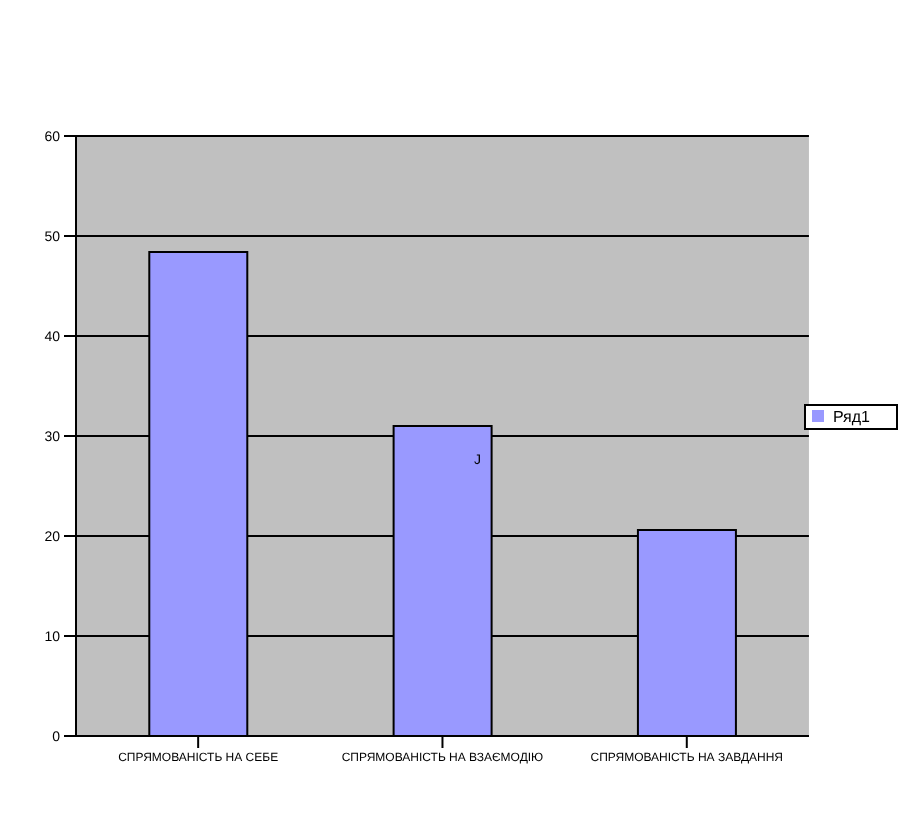 The height and width of the screenshot is (838, 918). Describe the element at coordinates (851, 416) in the screenshot. I see `legend-label: Ряд1` at that location.